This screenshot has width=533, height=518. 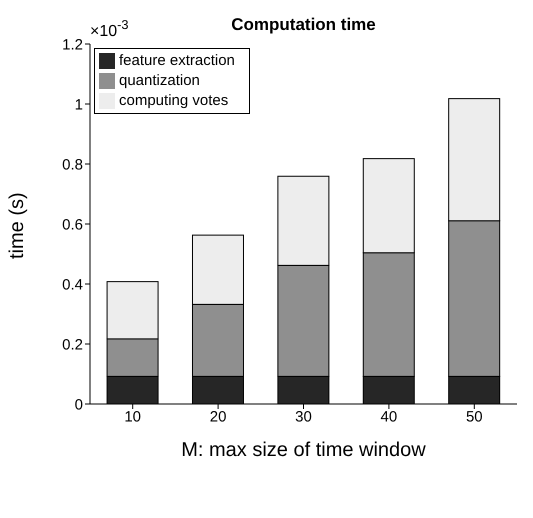 I want to click on y-tick-label: 0.4, so click(x=72, y=285).